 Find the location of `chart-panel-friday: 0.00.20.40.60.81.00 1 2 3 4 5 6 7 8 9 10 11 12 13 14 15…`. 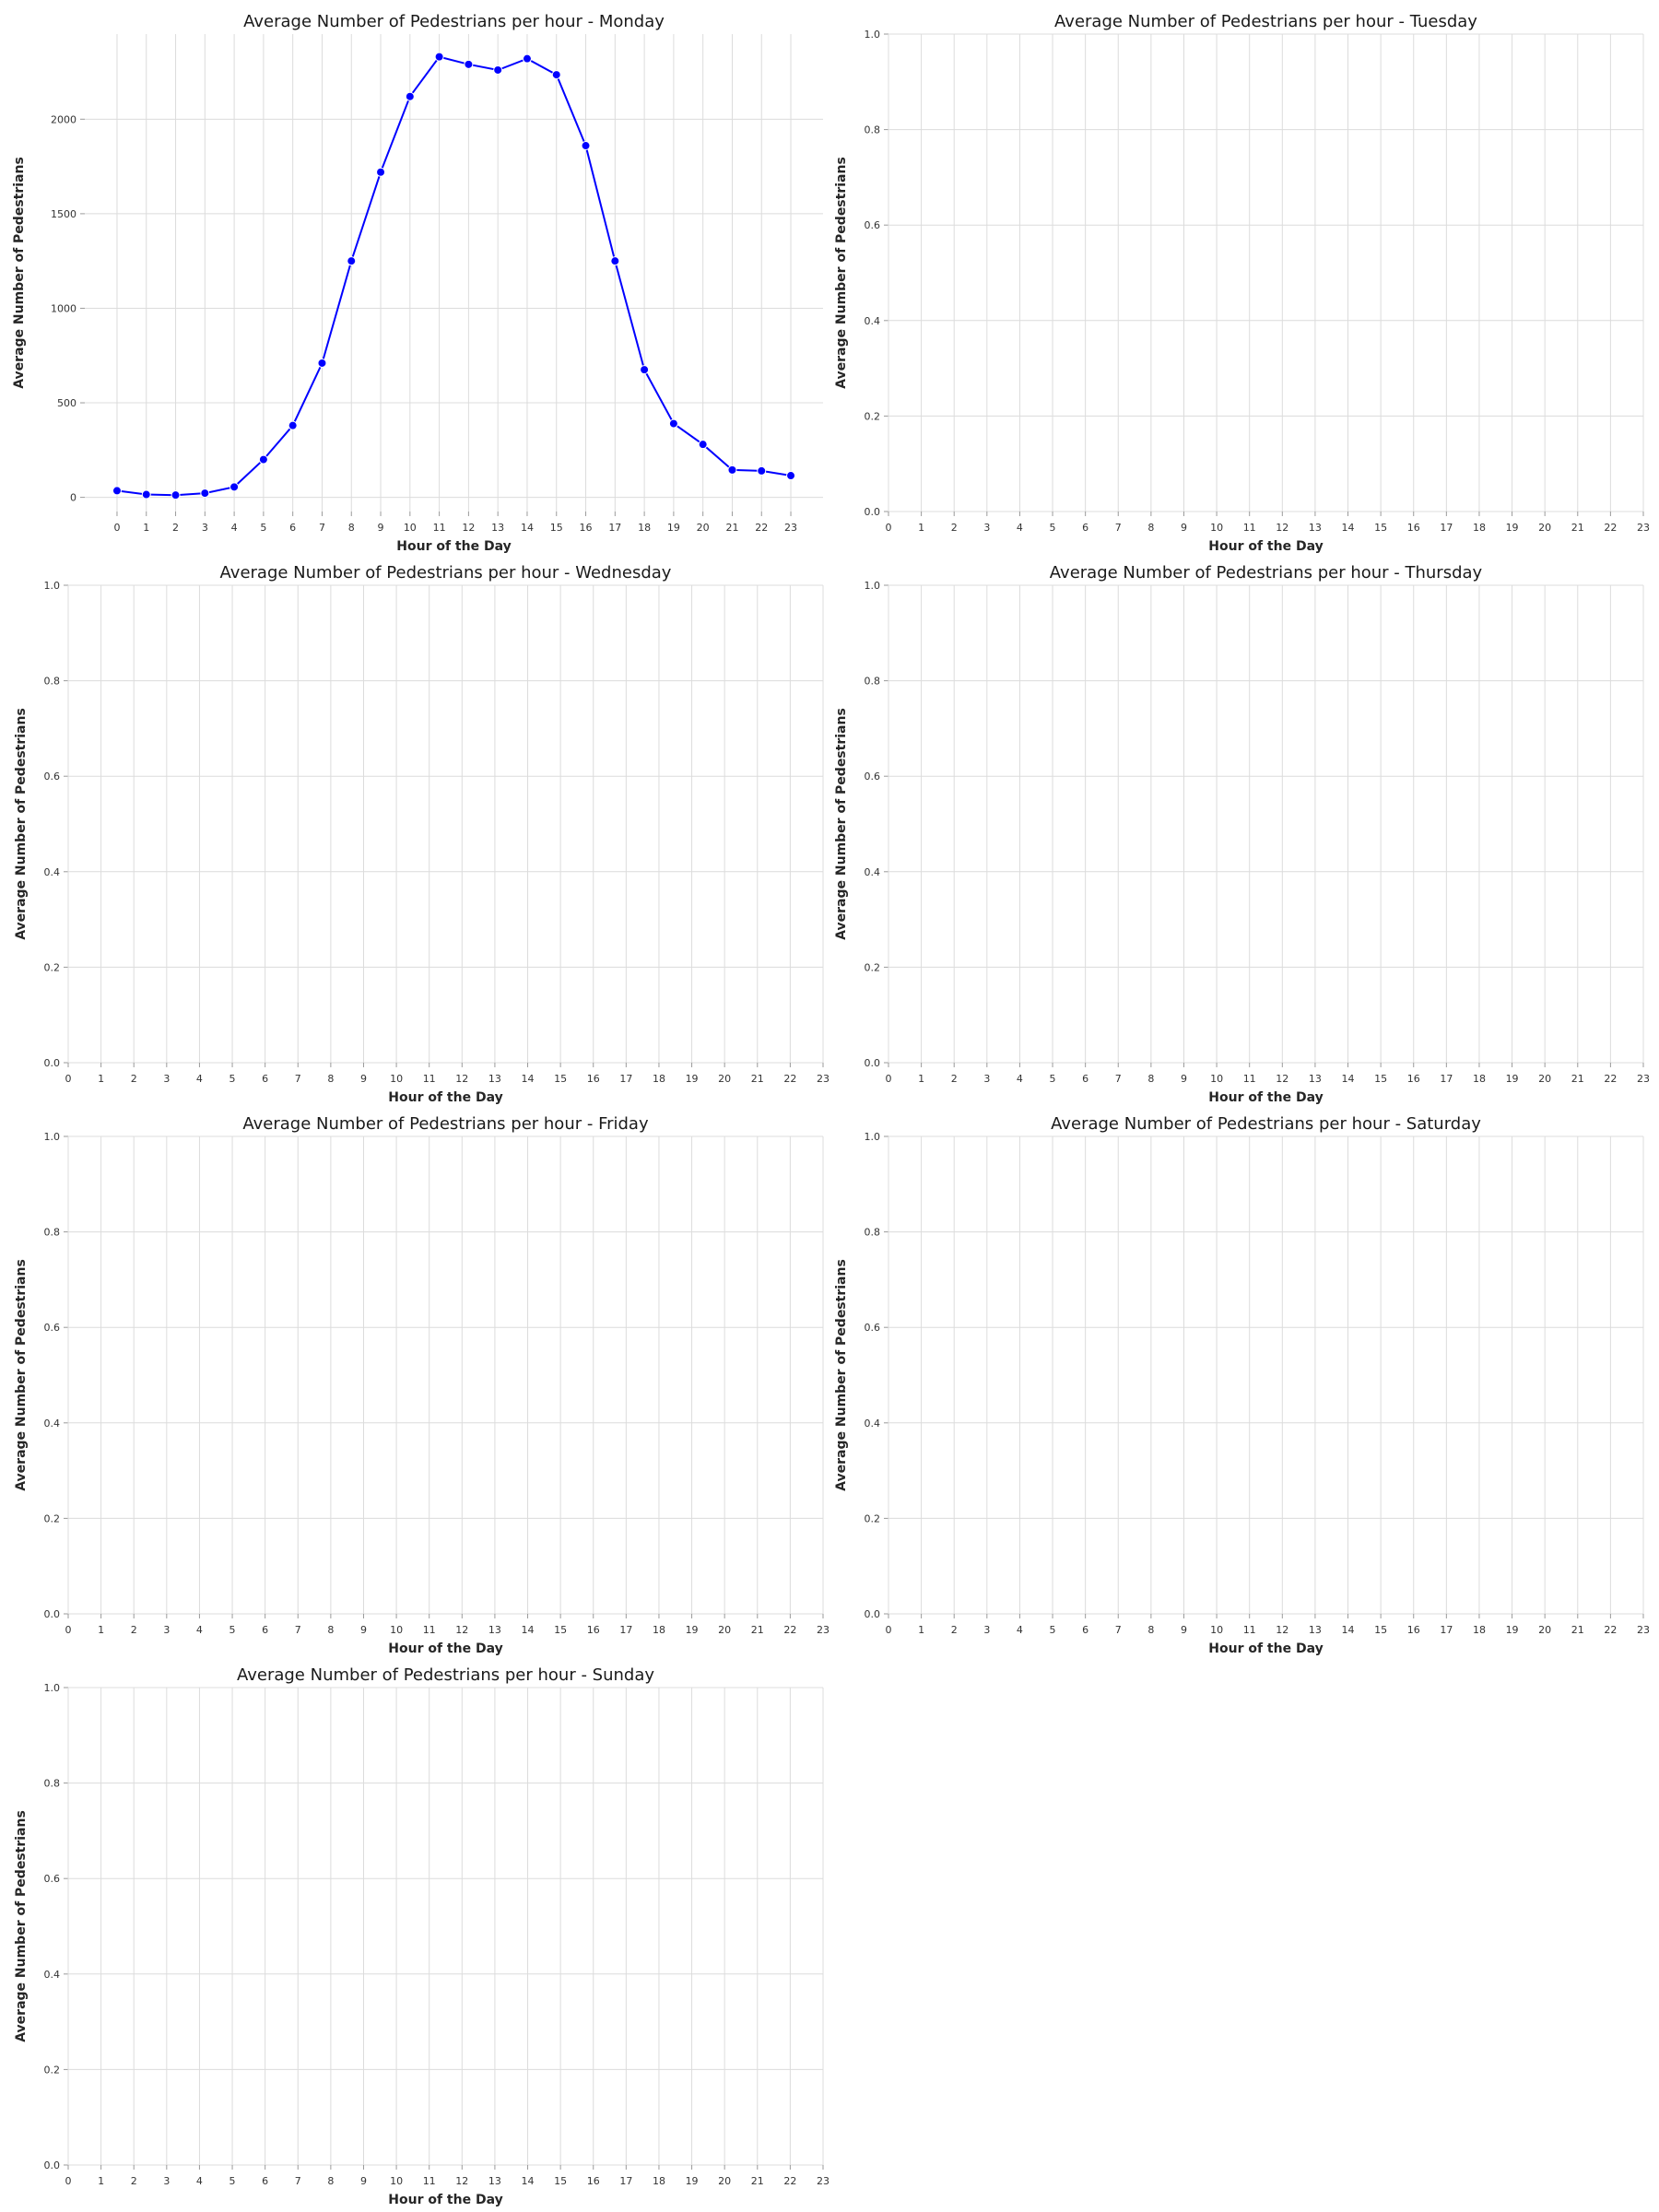

chart-panel-friday: 0.00.20.40.60.81.00 1 2 3 4 5 6 7 8 9 10 11 12 13 14 15… is located at coordinates (422, 1385).